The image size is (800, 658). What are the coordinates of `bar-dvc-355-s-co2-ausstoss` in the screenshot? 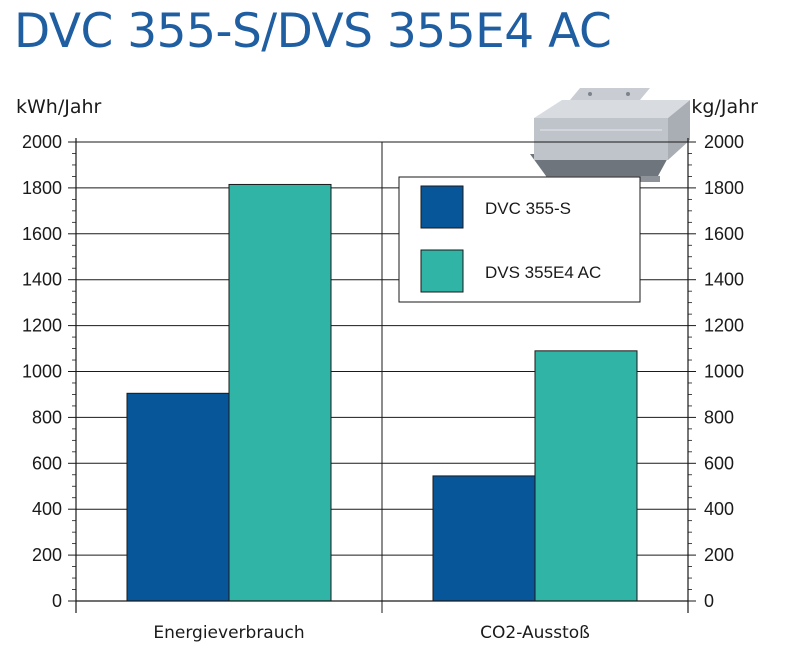 It's located at (484, 538).